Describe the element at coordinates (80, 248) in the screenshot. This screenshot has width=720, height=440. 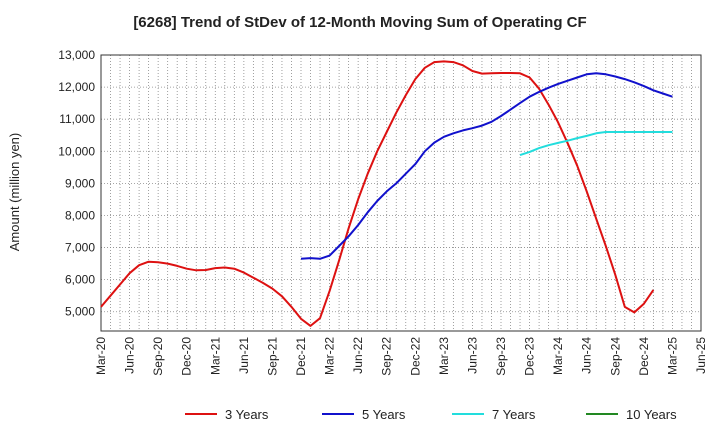
I see `y-tick-label: 7,000` at that location.